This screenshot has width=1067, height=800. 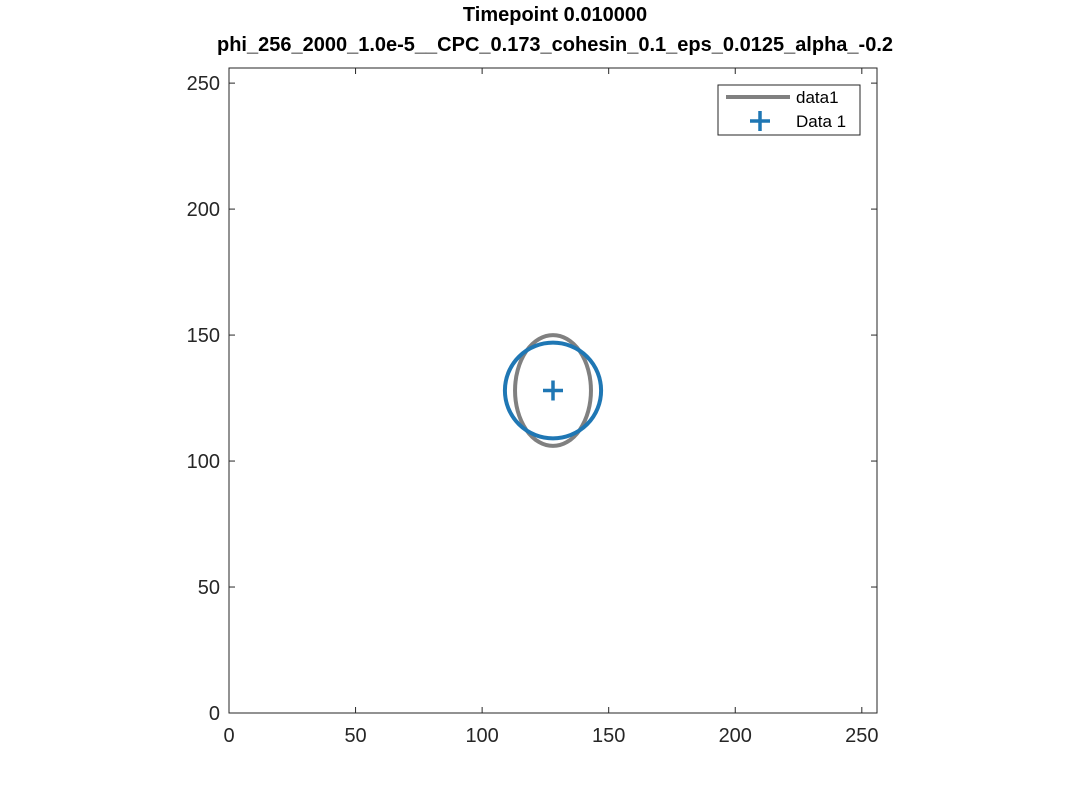 I want to click on legend-label: data1, so click(x=817, y=97).